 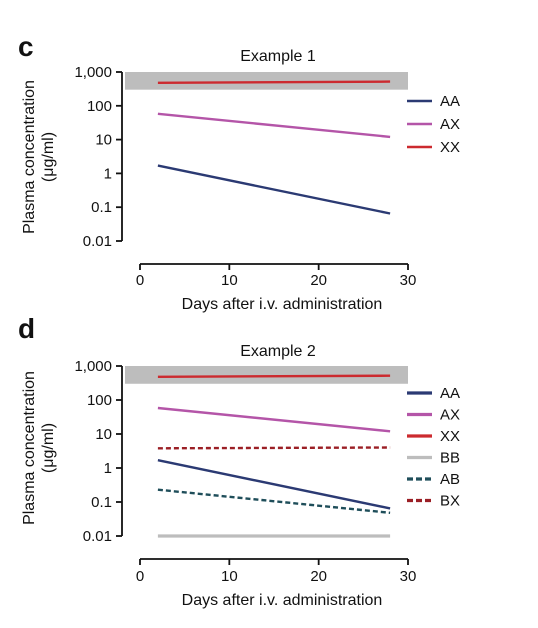 What do you see at coordinates (450, 479) in the screenshot?
I see `legend-label-ab: AB` at bounding box center [450, 479].